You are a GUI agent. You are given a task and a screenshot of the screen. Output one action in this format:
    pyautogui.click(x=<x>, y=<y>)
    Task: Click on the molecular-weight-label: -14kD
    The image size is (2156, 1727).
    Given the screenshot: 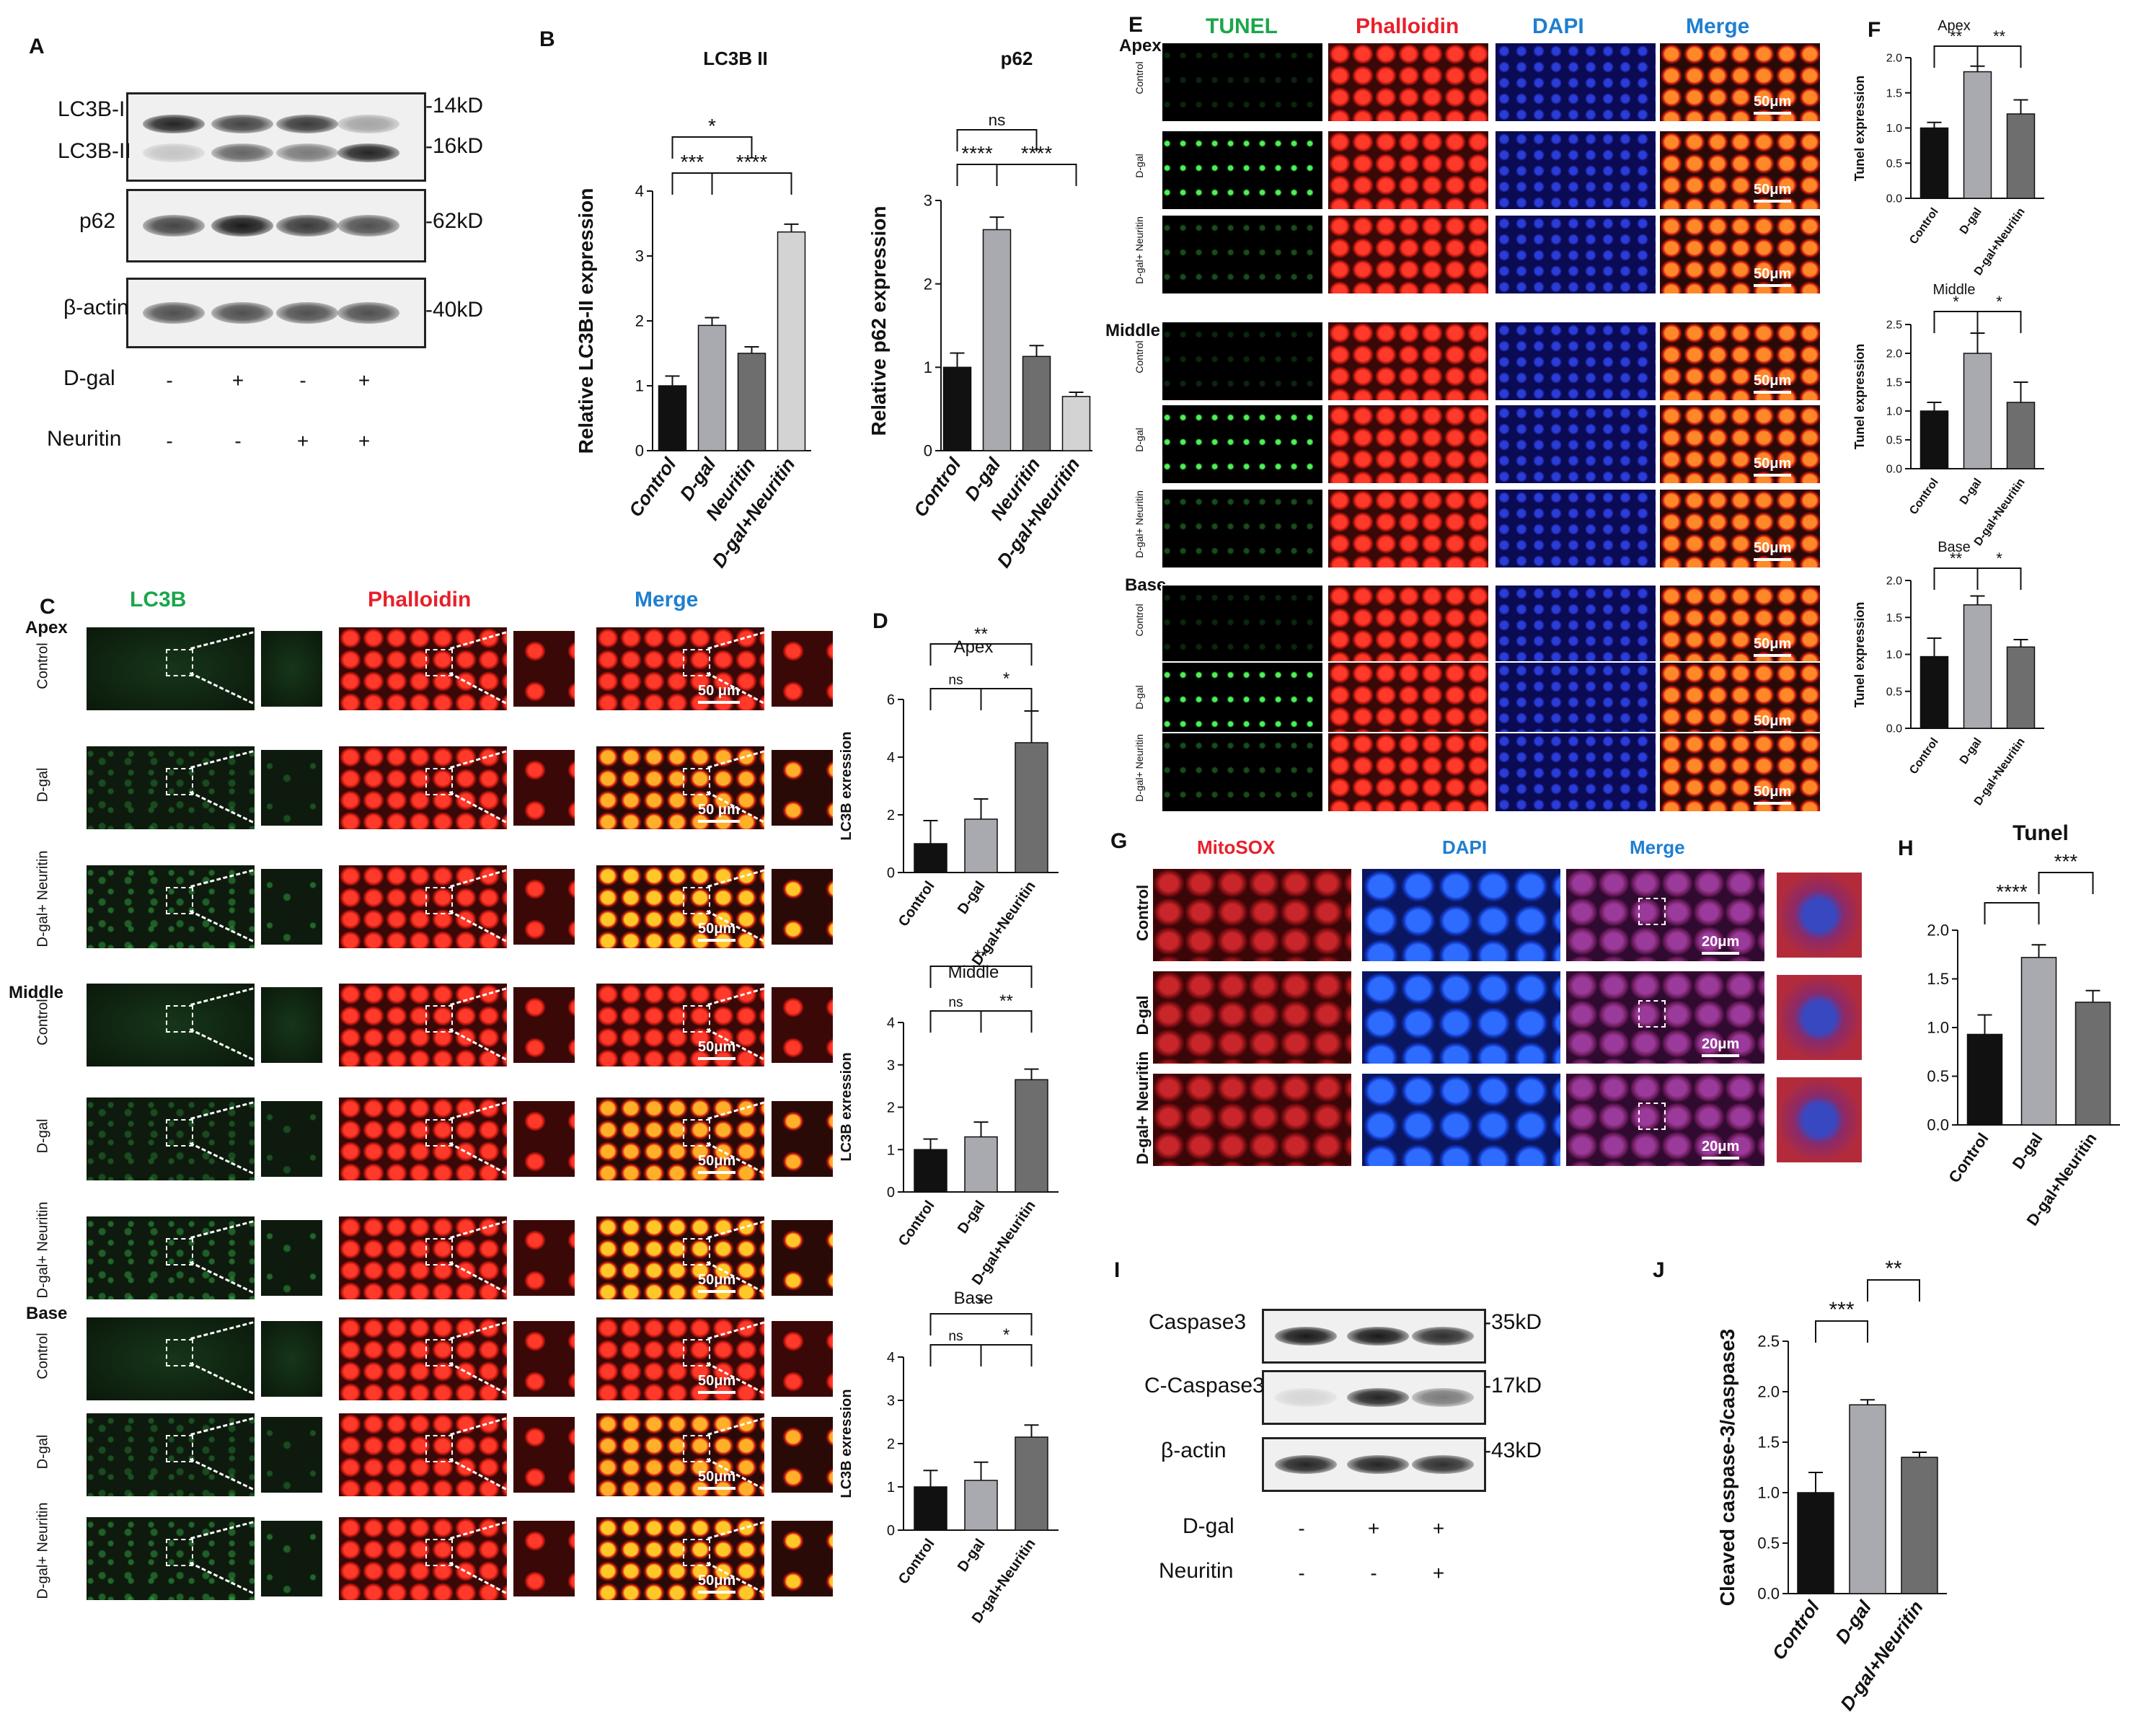 What is the action you would take?
    pyautogui.click(x=454, y=106)
    